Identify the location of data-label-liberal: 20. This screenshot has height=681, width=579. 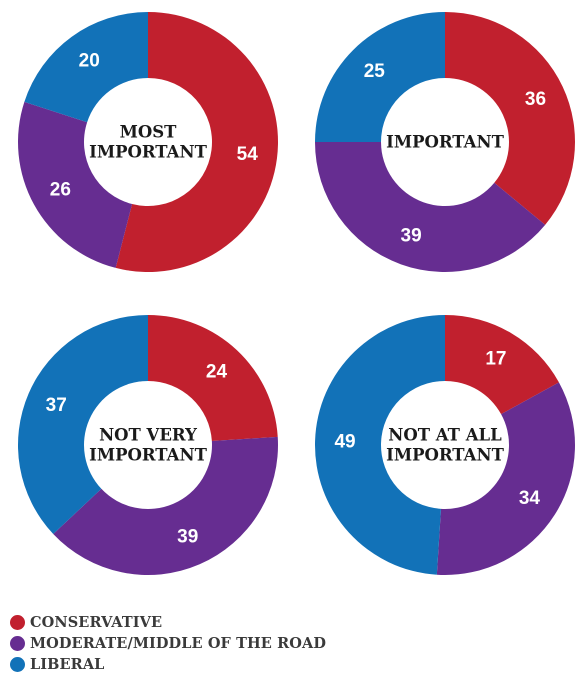
(89, 61).